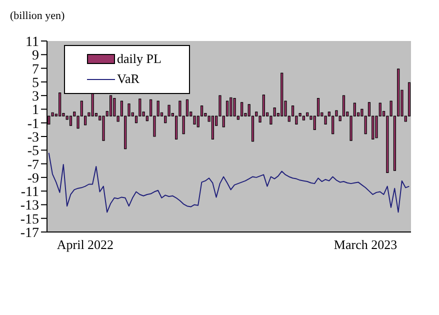  What do you see at coordinates (85, 244) in the screenshot?
I see `x-tick-label: April 2022` at bounding box center [85, 244].